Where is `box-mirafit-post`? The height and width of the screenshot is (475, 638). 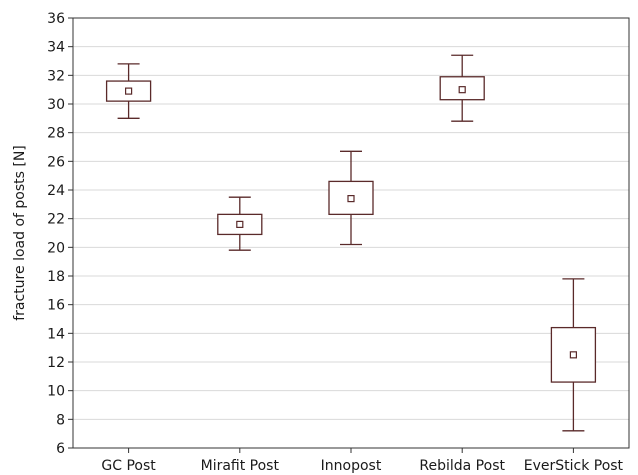 box-mirafit-post is located at coordinates (240, 223).